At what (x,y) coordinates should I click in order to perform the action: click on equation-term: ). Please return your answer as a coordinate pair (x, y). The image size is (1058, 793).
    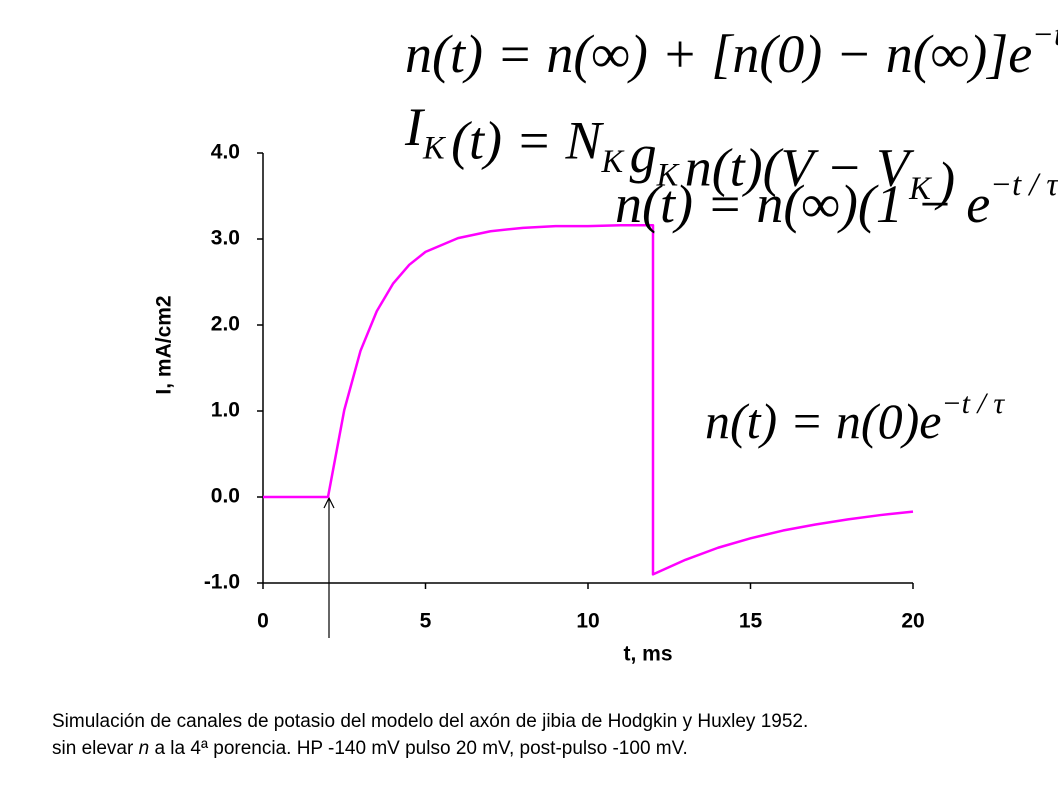
    Looking at the image, I should click on (944, 181).